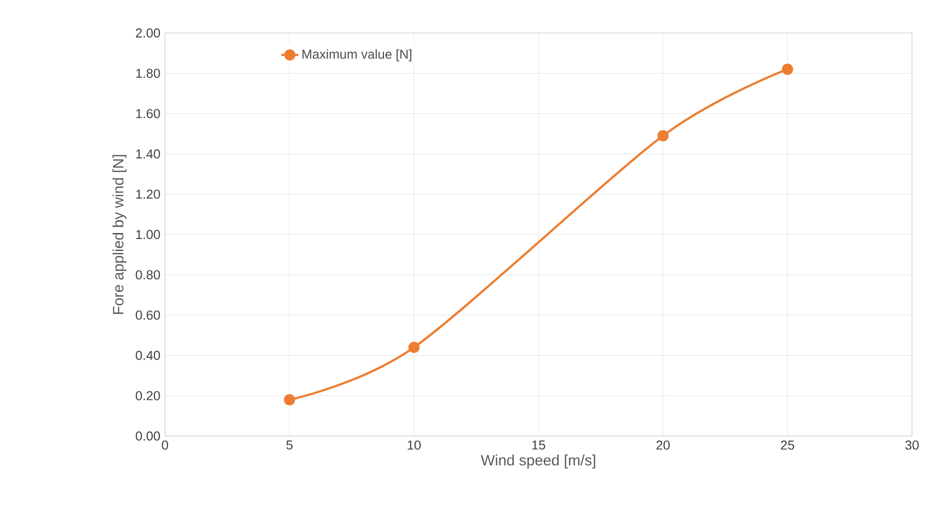 This screenshot has height=507, width=946. I want to click on y-tick-label: 1.60, so click(148, 113).